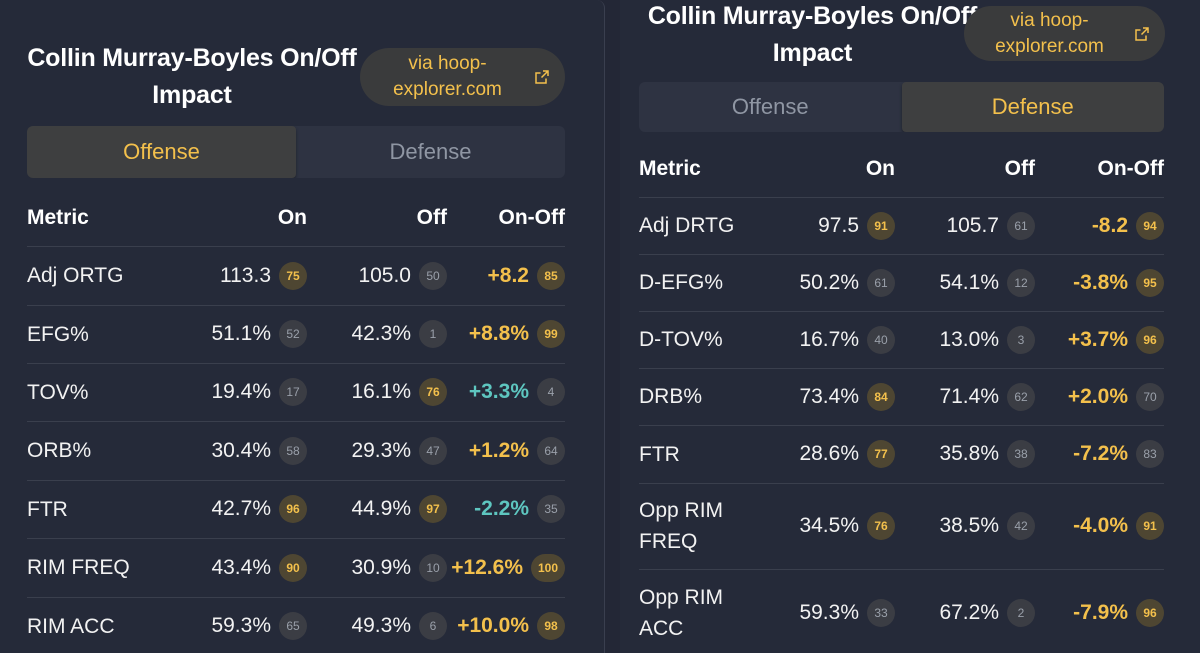  What do you see at coordinates (551, 509) in the screenshot?
I see `percentile-badge: 35` at bounding box center [551, 509].